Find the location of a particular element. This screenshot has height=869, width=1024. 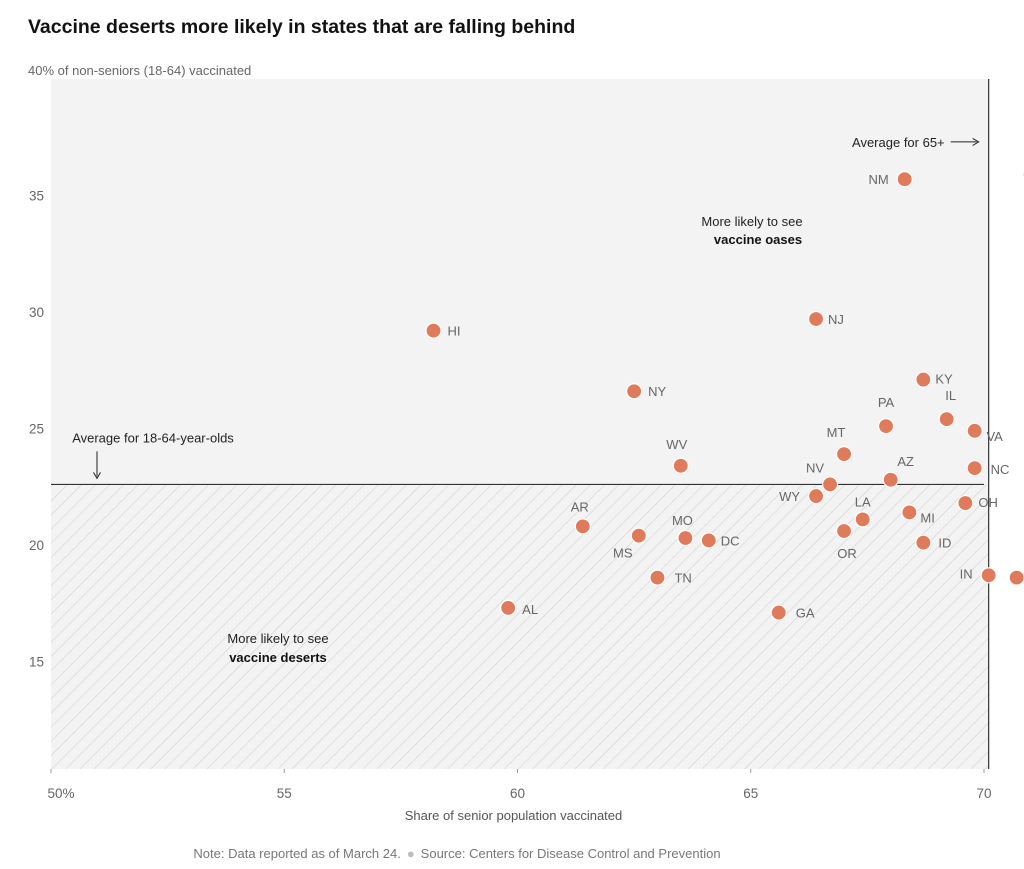

y-tick-label: 15 is located at coordinates (36, 662).